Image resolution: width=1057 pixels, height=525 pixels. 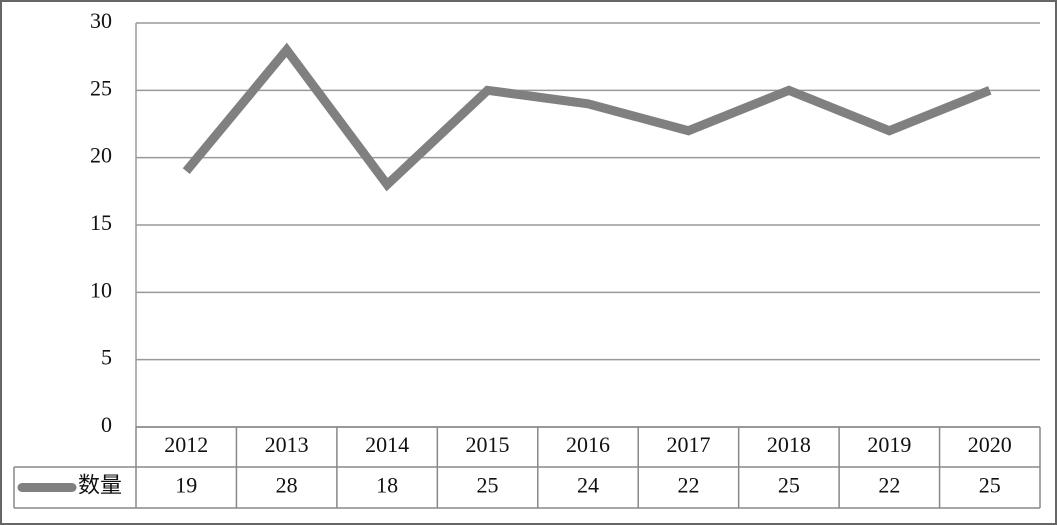 I want to click on x-tick-label: 2018, so click(x=789, y=444).